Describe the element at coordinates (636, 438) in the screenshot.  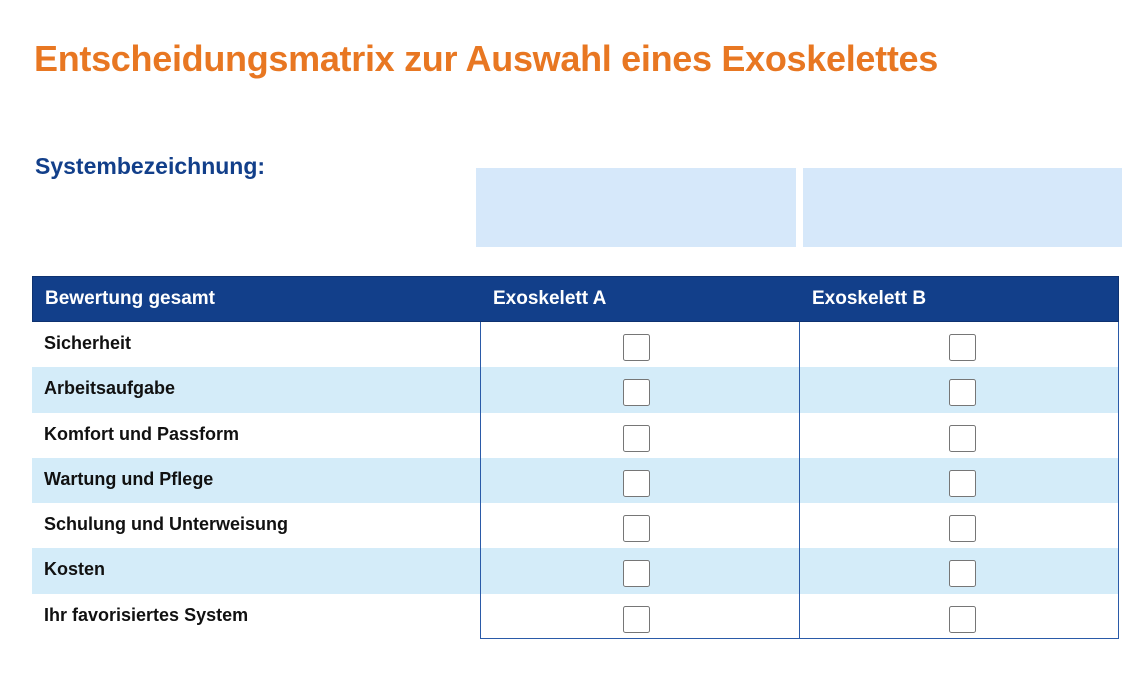
I see `checkbox-comfort-fit-a` at that location.